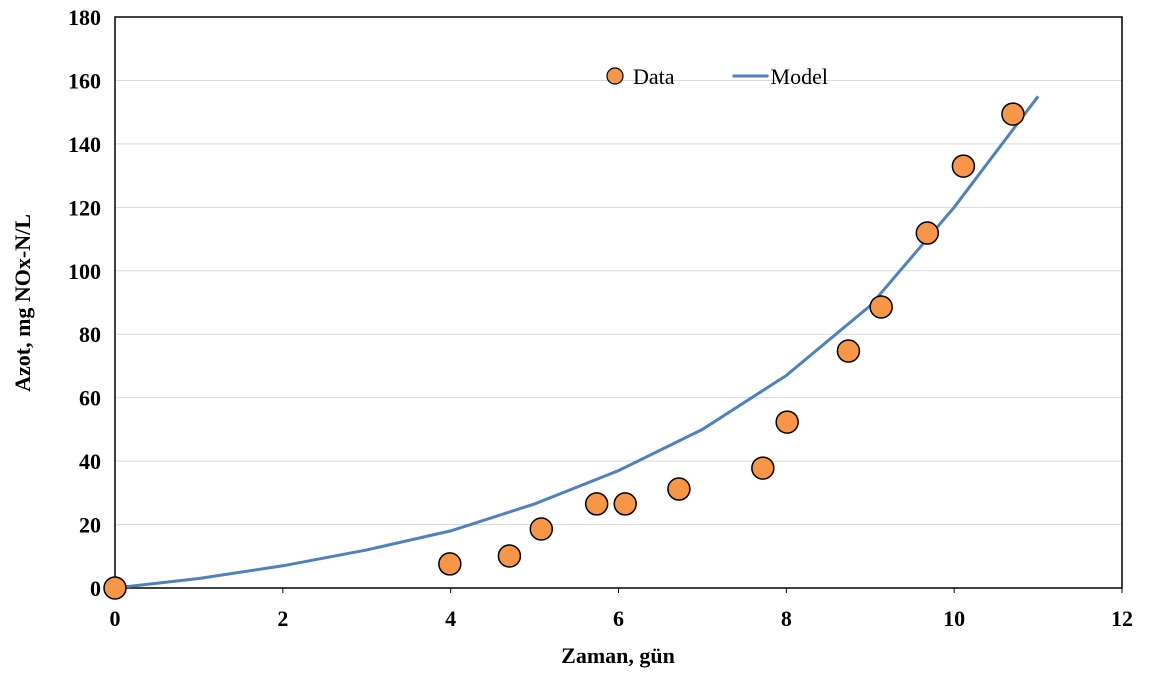 The image size is (1149, 682). Describe the element at coordinates (786, 618) in the screenshot. I see `x-tick-label: 8` at that location.